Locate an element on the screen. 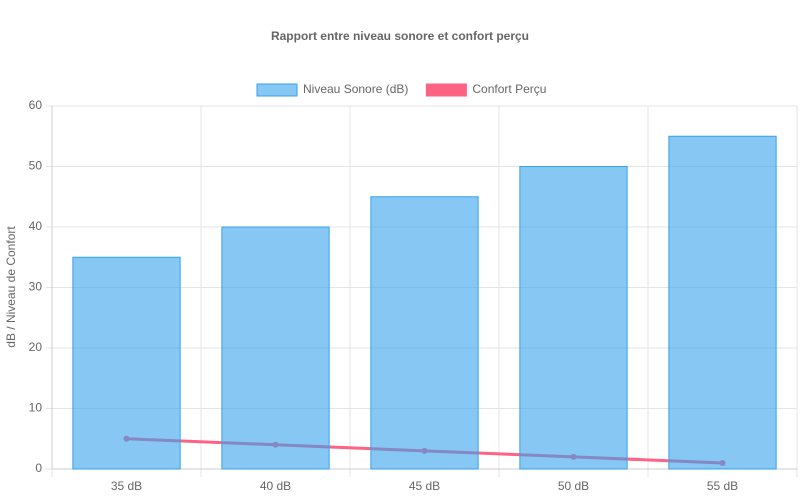 The height and width of the screenshot is (500, 800). x-tick-label: 35 dB is located at coordinates (126, 486).